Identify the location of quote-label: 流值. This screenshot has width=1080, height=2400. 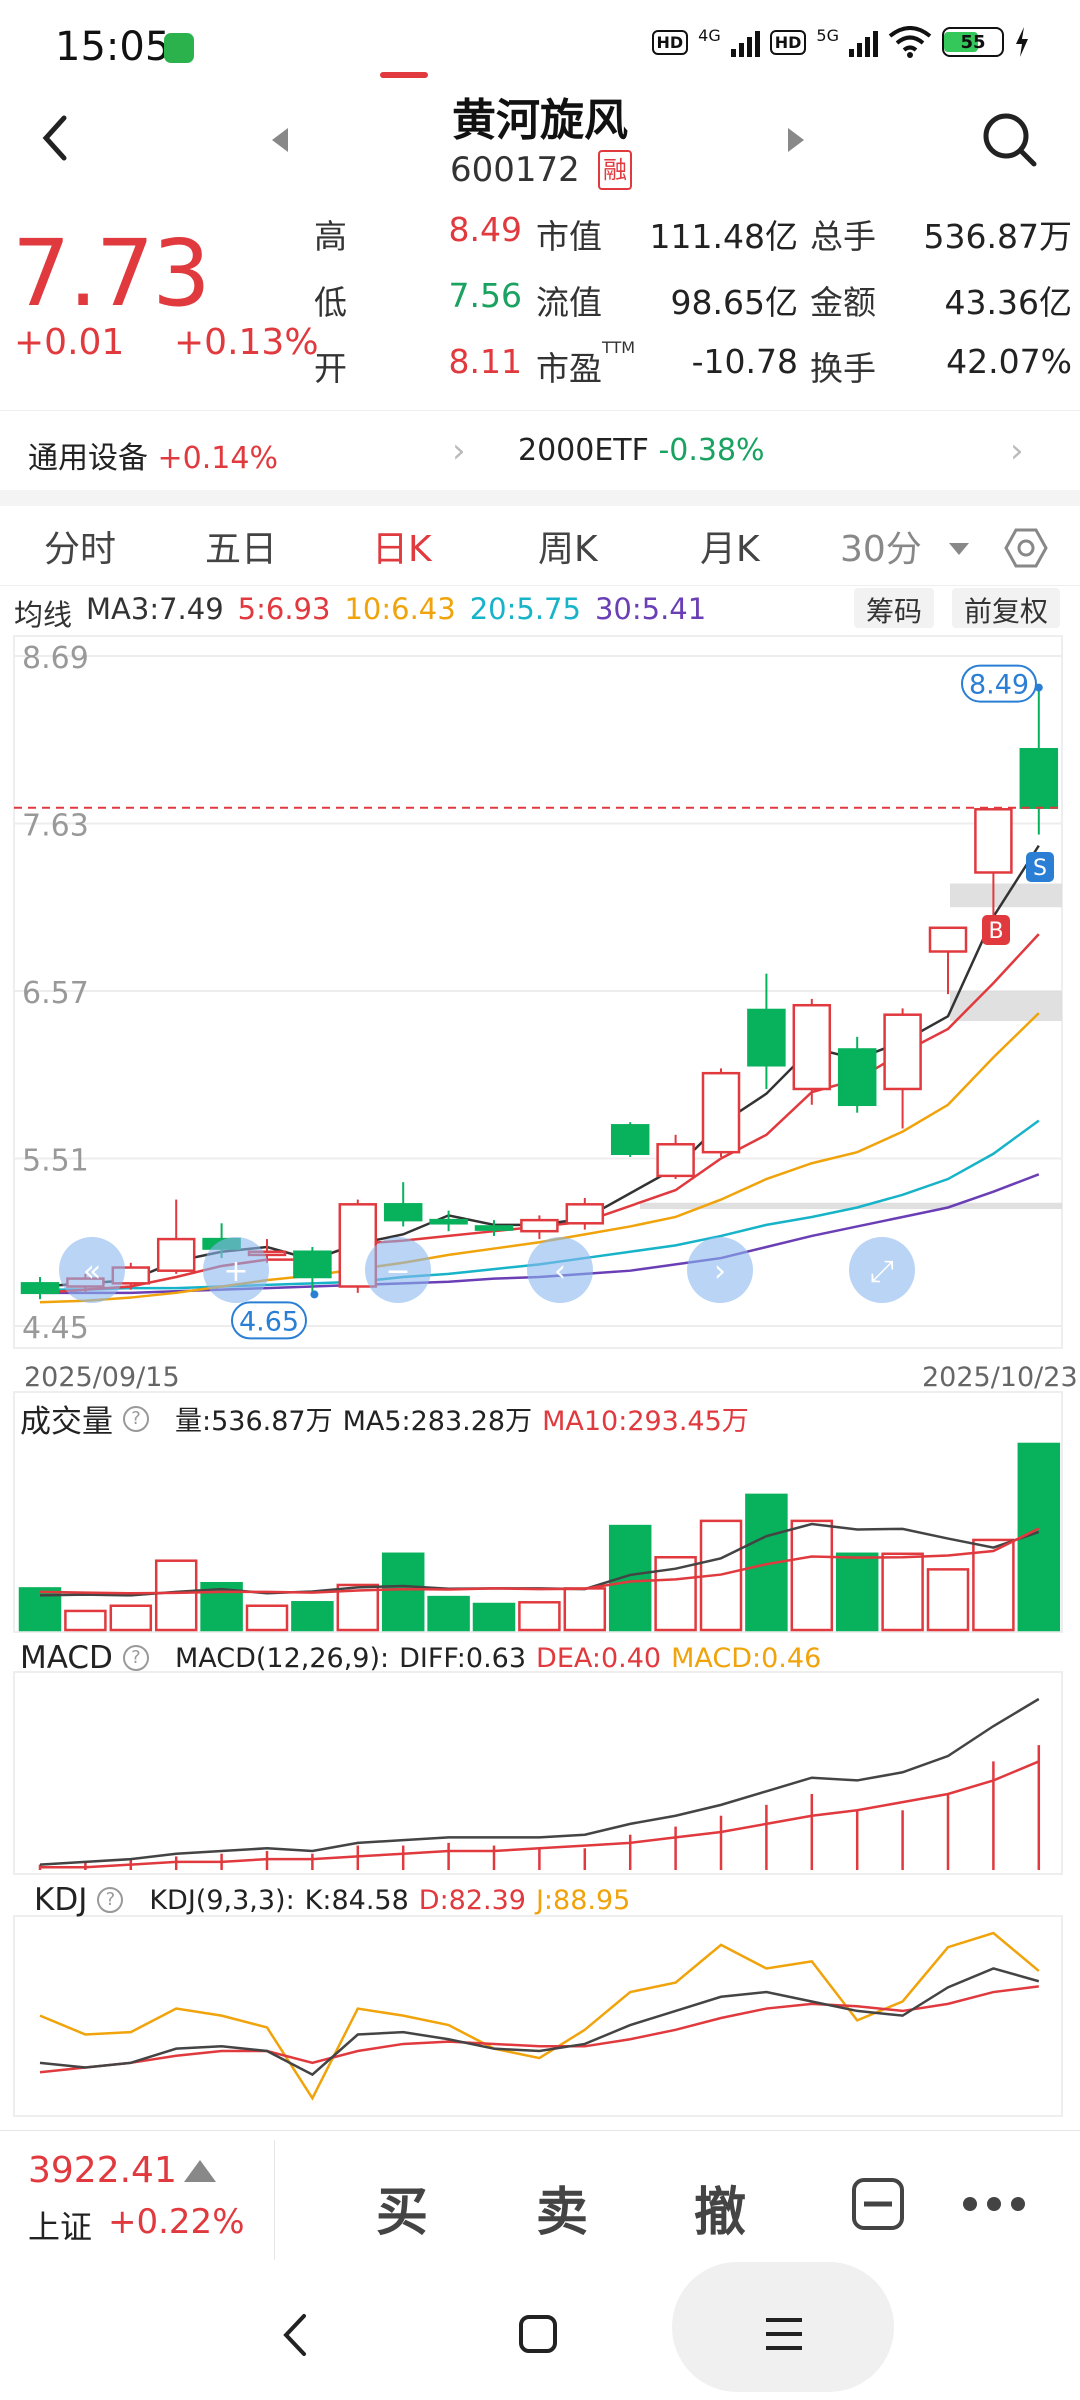
(569, 302).